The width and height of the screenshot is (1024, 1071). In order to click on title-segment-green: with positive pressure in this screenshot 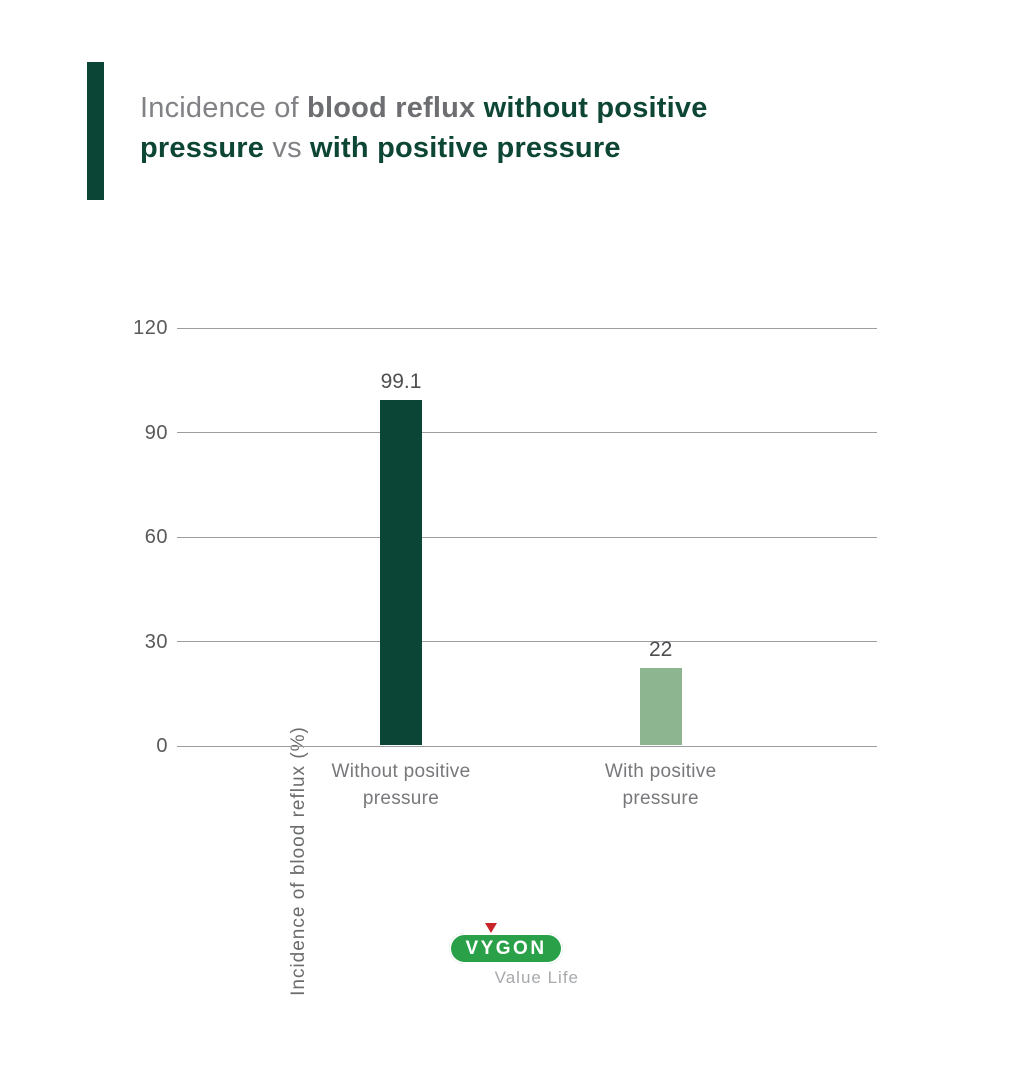, I will do `click(465, 148)`.